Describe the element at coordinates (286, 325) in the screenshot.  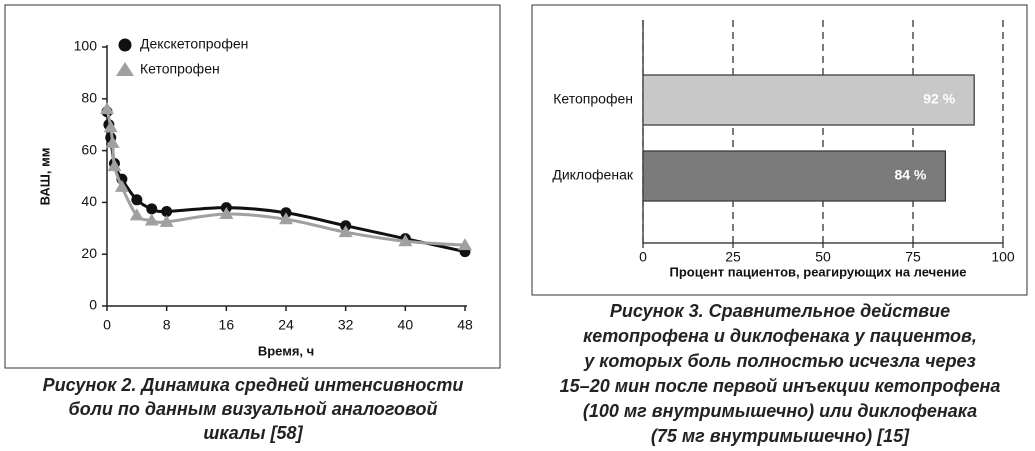
I see `x-tick-label: 24` at that location.